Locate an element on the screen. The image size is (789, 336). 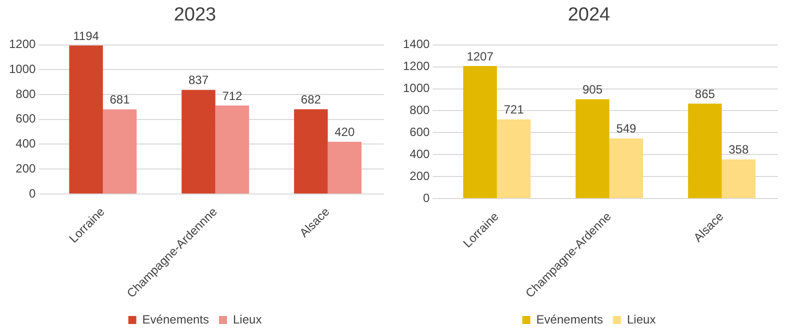
data-label: 358 is located at coordinates (738, 149).